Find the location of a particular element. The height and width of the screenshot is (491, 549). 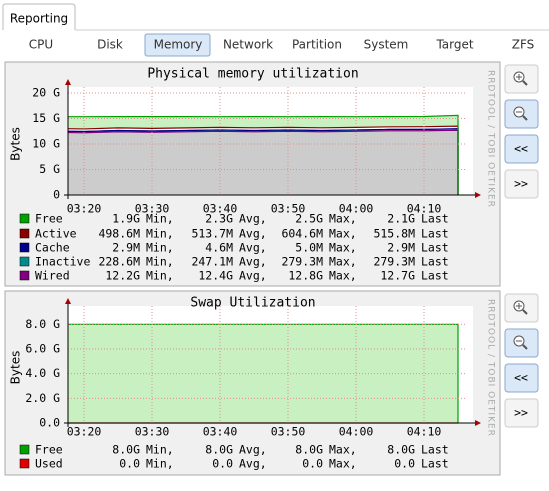

plot is located at coordinates (263, 154).